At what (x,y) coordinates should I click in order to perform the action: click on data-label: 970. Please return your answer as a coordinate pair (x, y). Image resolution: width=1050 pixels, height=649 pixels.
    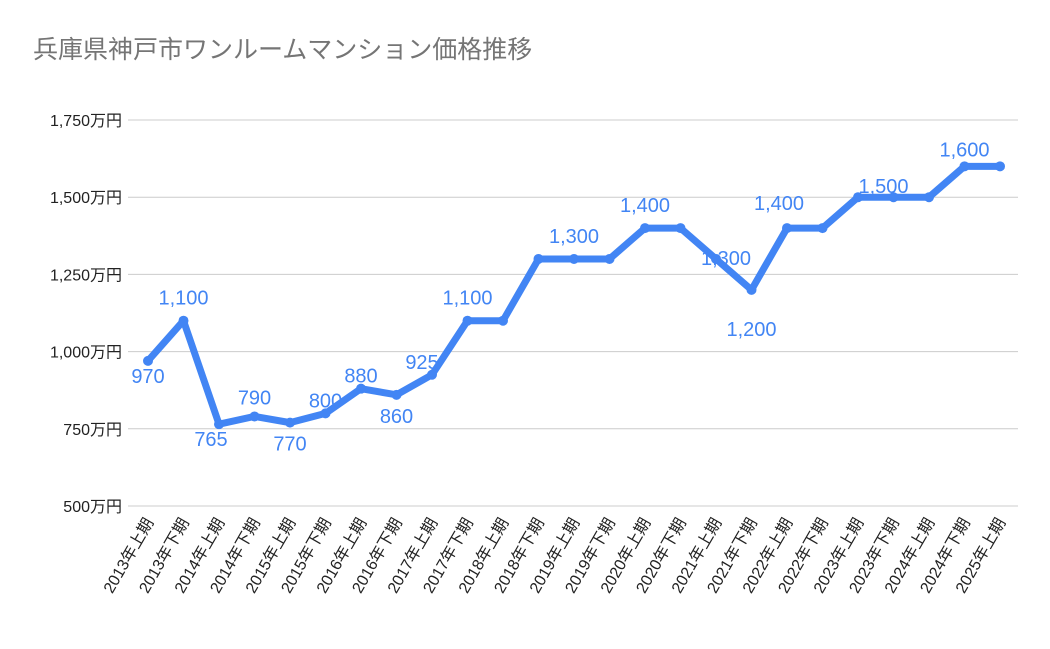
    Looking at the image, I should click on (147, 377).